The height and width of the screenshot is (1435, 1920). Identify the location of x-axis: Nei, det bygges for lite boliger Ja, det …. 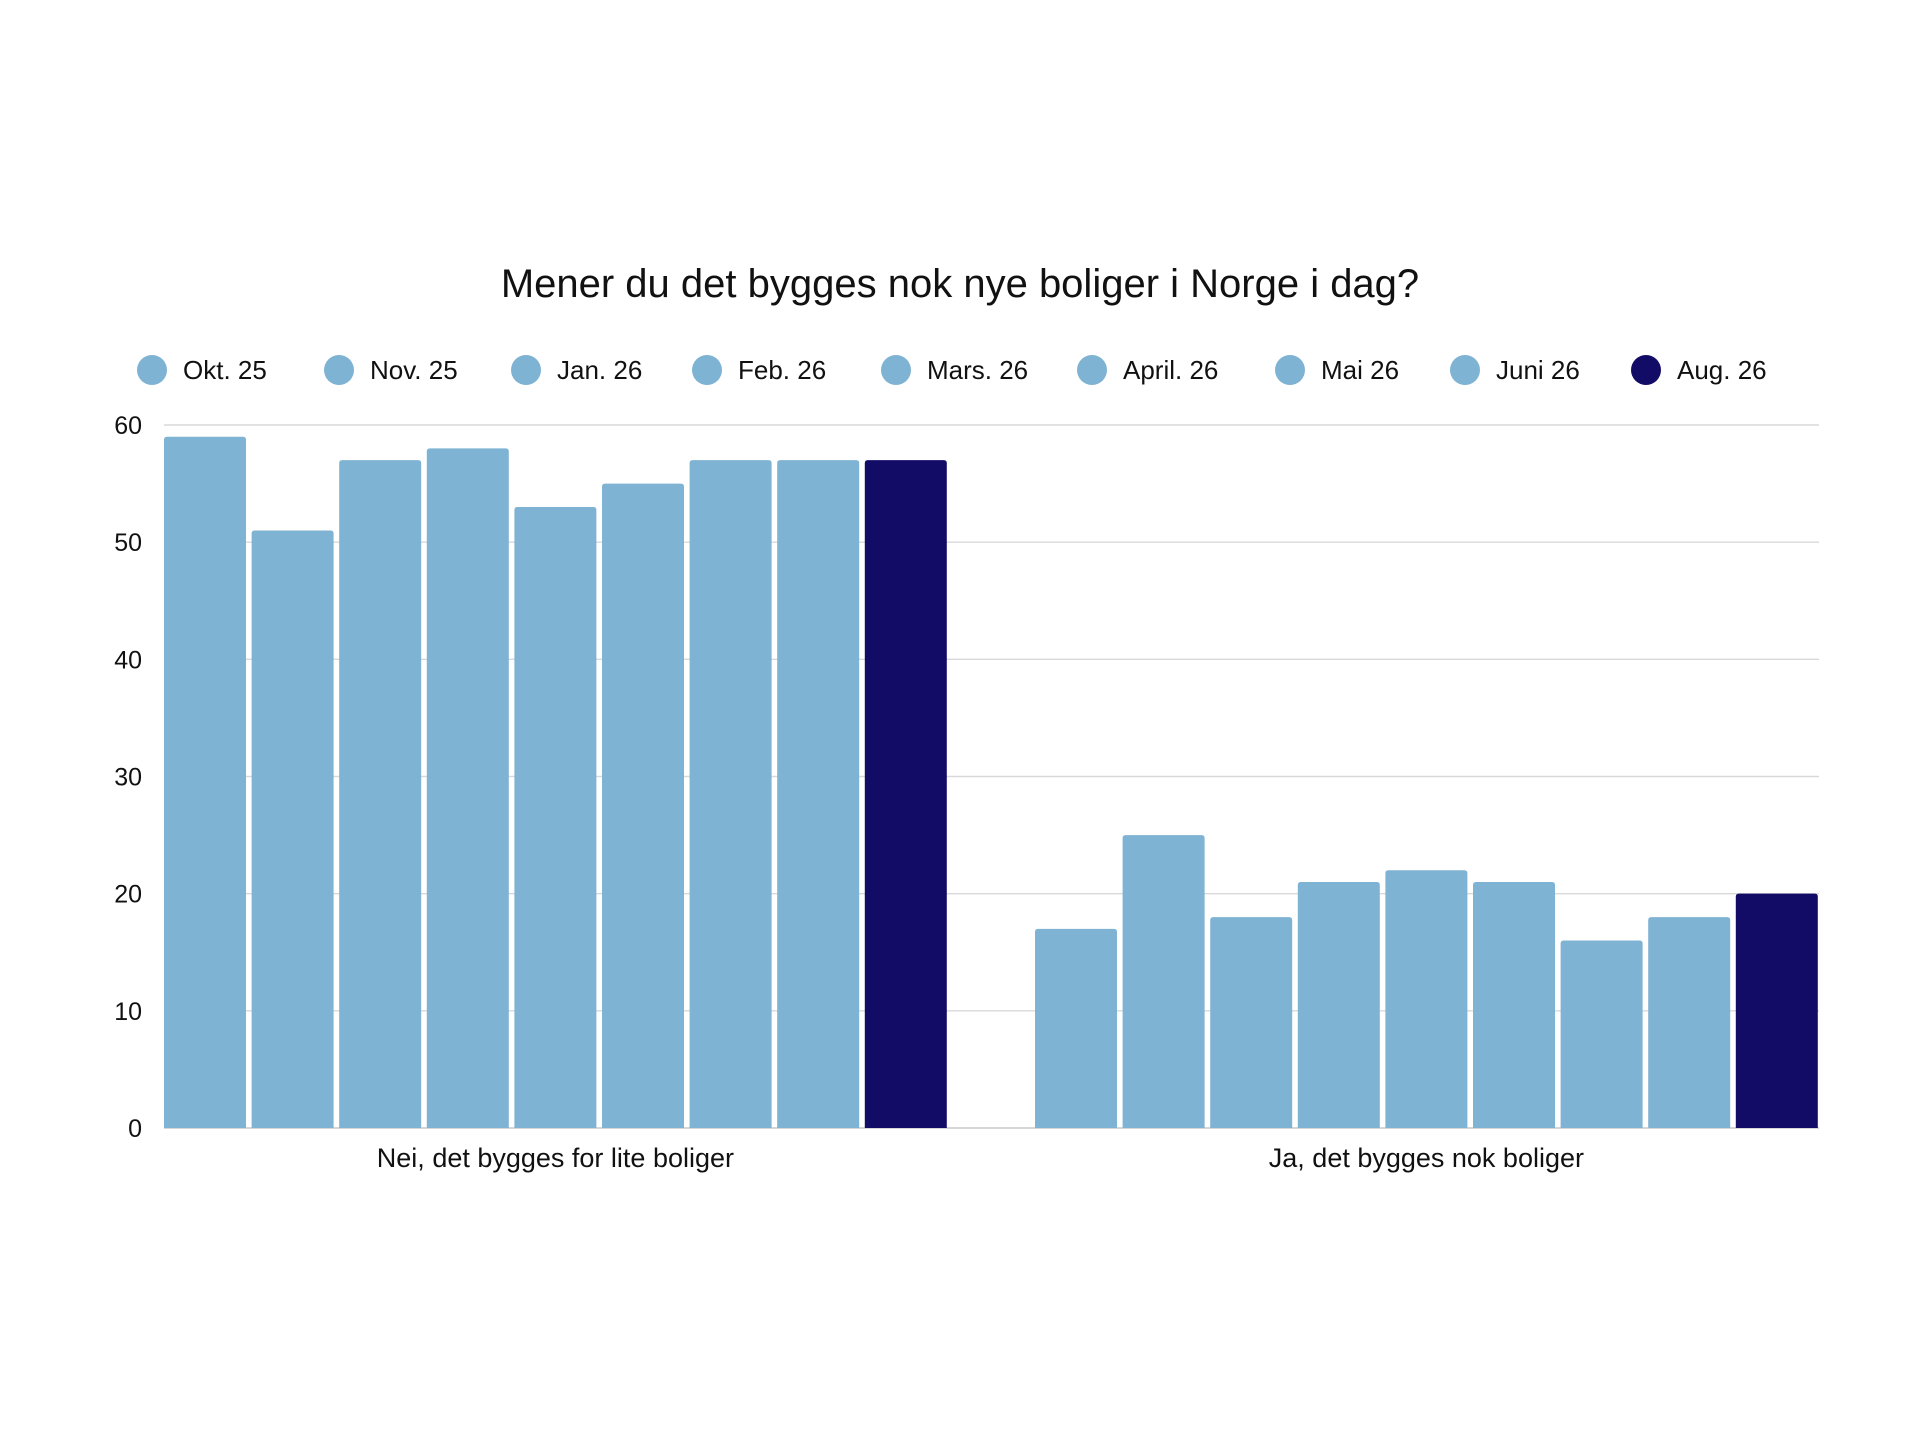
(980, 1158).